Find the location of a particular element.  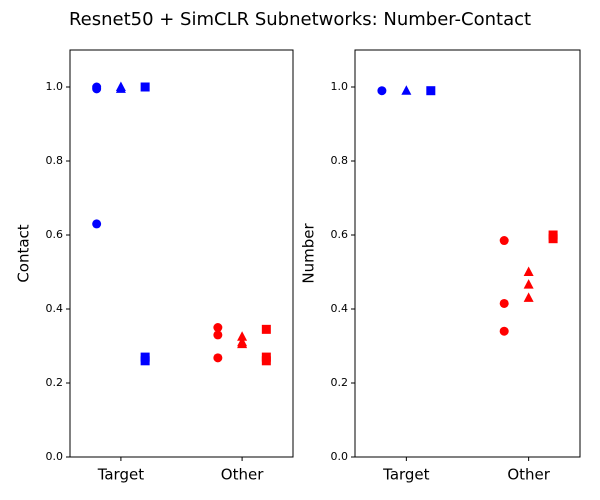

y-axis-label: Contact is located at coordinates (24, 253).